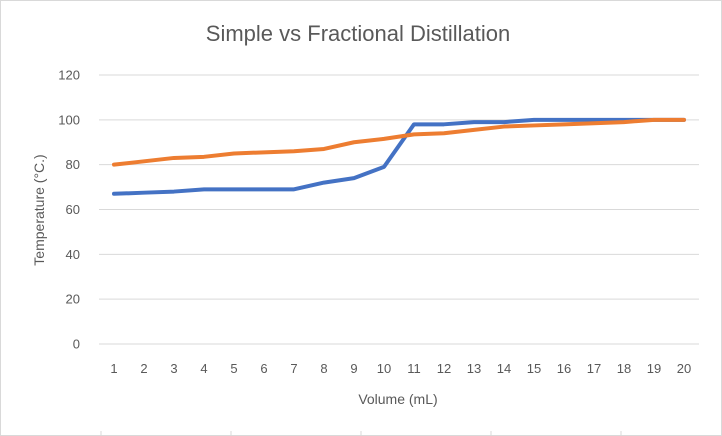 The image size is (722, 436). I want to click on x-tick-label: 11, so click(414, 368).